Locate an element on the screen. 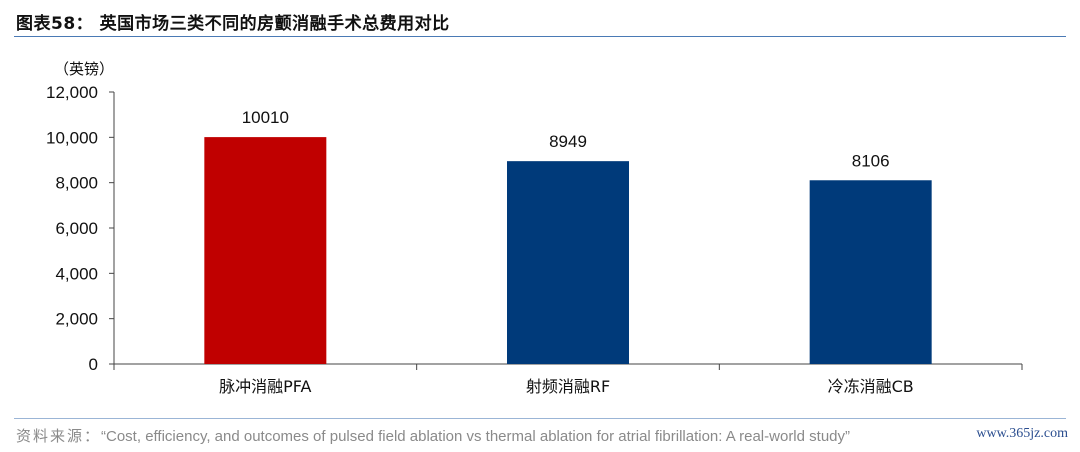 The height and width of the screenshot is (452, 1080). y-tick-label: 12,000 is located at coordinates (72, 92).